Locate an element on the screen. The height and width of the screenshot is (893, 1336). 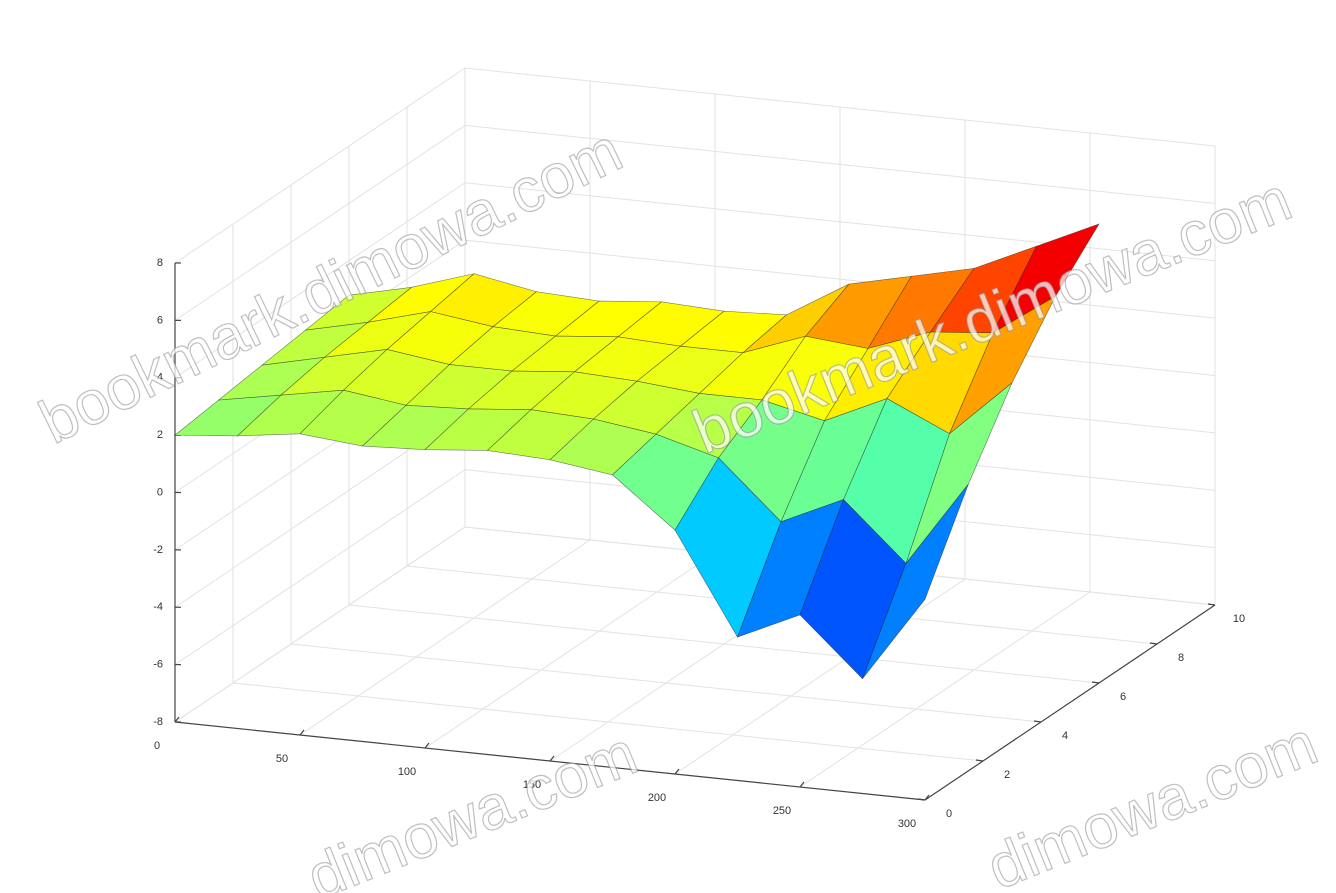
x-tick-label: 0 is located at coordinates (157, 746).